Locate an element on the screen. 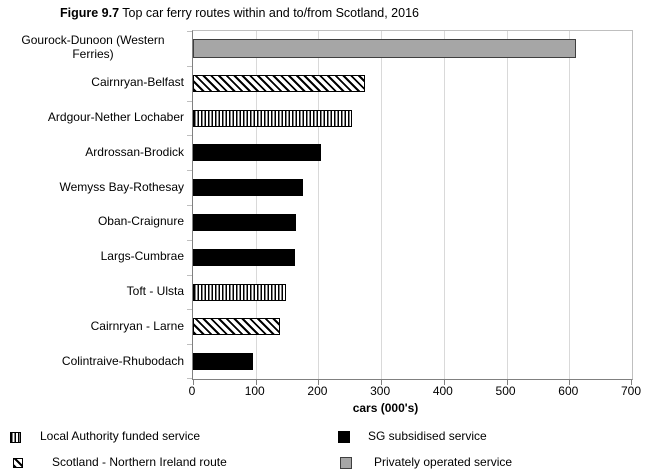 This screenshot has width=648, height=476. category-label: Wemyss Bay-Rothesay is located at coordinates (121, 186).